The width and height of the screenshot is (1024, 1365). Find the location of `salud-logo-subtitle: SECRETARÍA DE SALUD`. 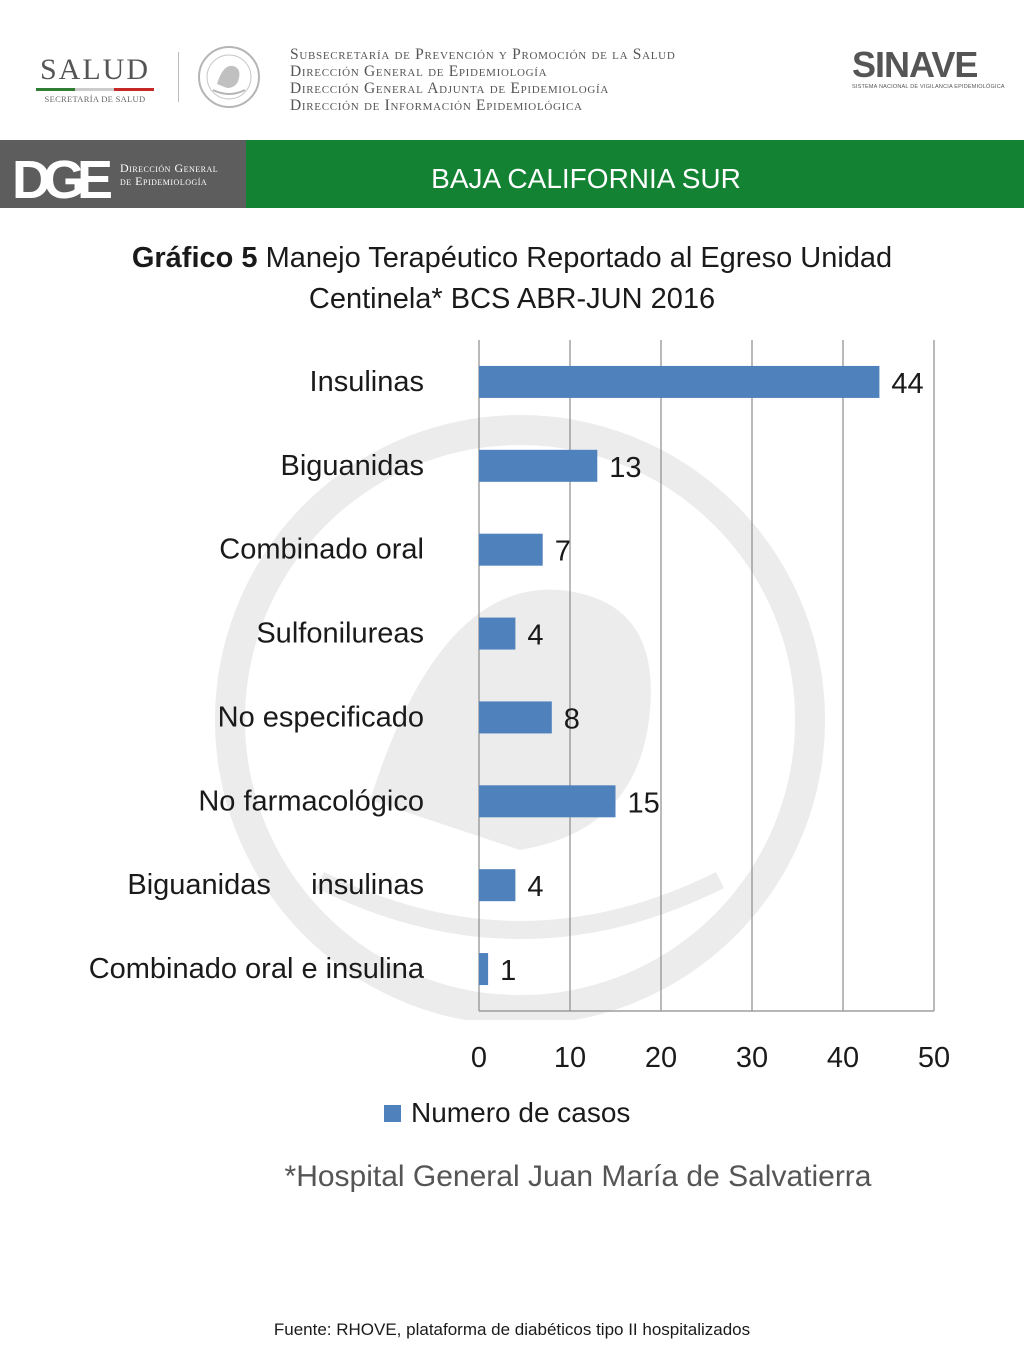

salud-logo-subtitle: SECRETARÍA DE SALUD is located at coordinates (95, 99).